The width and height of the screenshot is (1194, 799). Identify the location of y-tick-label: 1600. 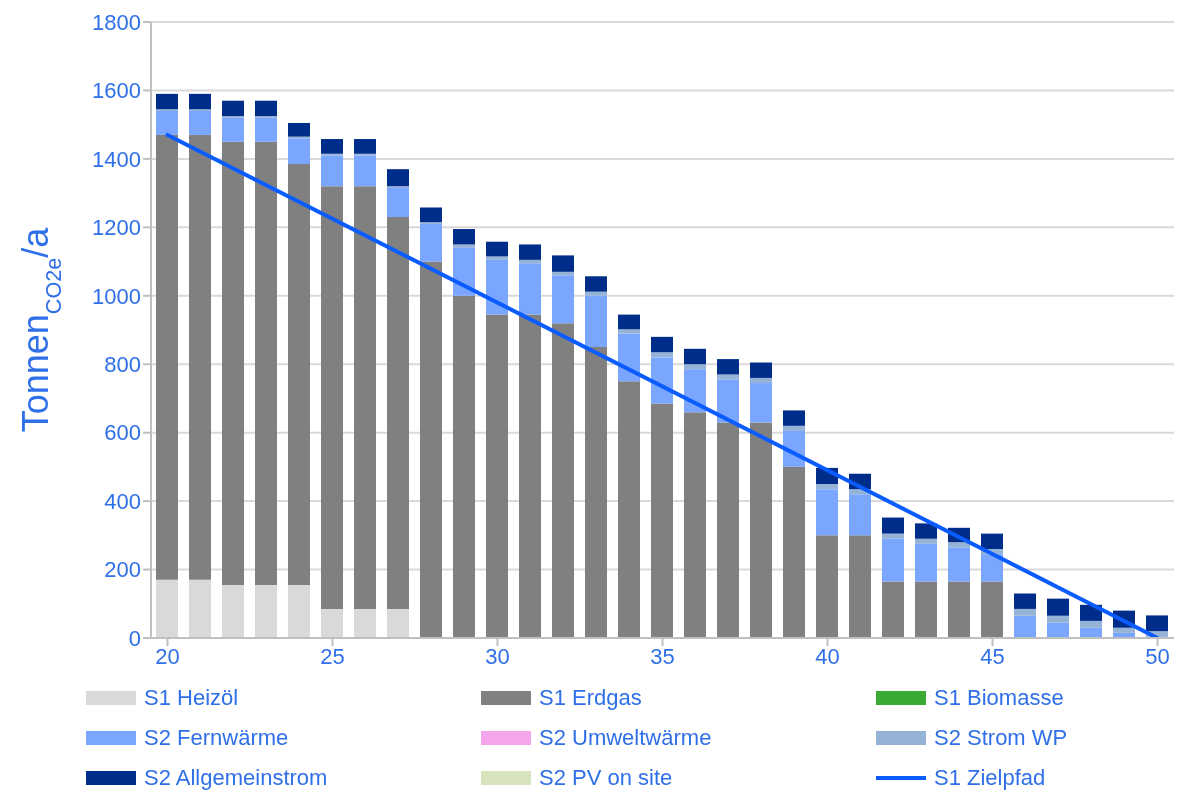
(116, 91).